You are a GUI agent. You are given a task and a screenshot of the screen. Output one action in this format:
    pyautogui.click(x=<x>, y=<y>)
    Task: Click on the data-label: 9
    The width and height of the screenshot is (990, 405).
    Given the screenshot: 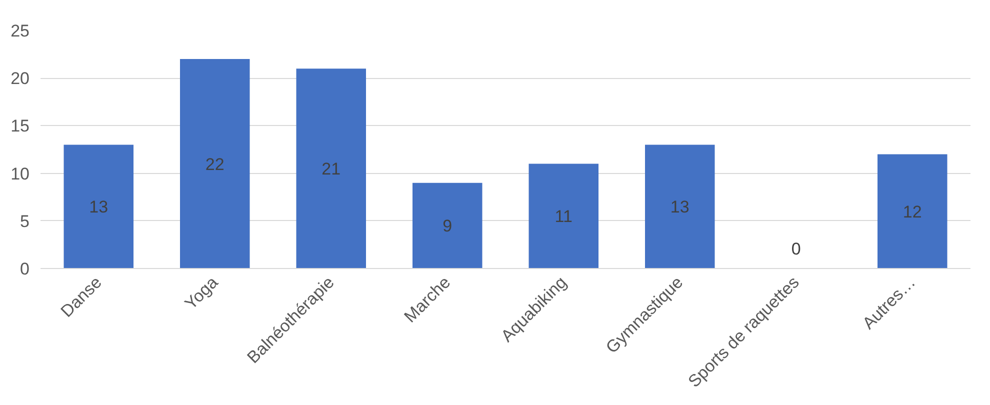 What is the action you would take?
    pyautogui.click(x=447, y=226)
    